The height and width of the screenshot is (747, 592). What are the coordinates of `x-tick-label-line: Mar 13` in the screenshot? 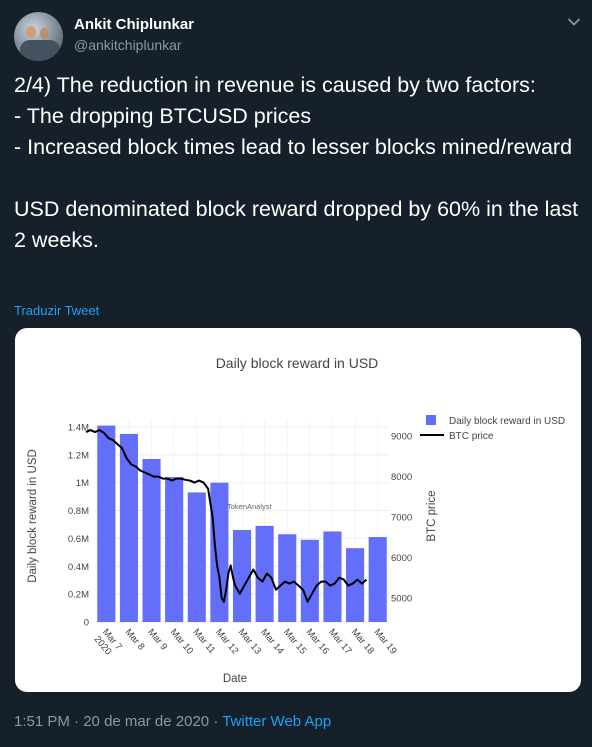 It's located at (249, 642).